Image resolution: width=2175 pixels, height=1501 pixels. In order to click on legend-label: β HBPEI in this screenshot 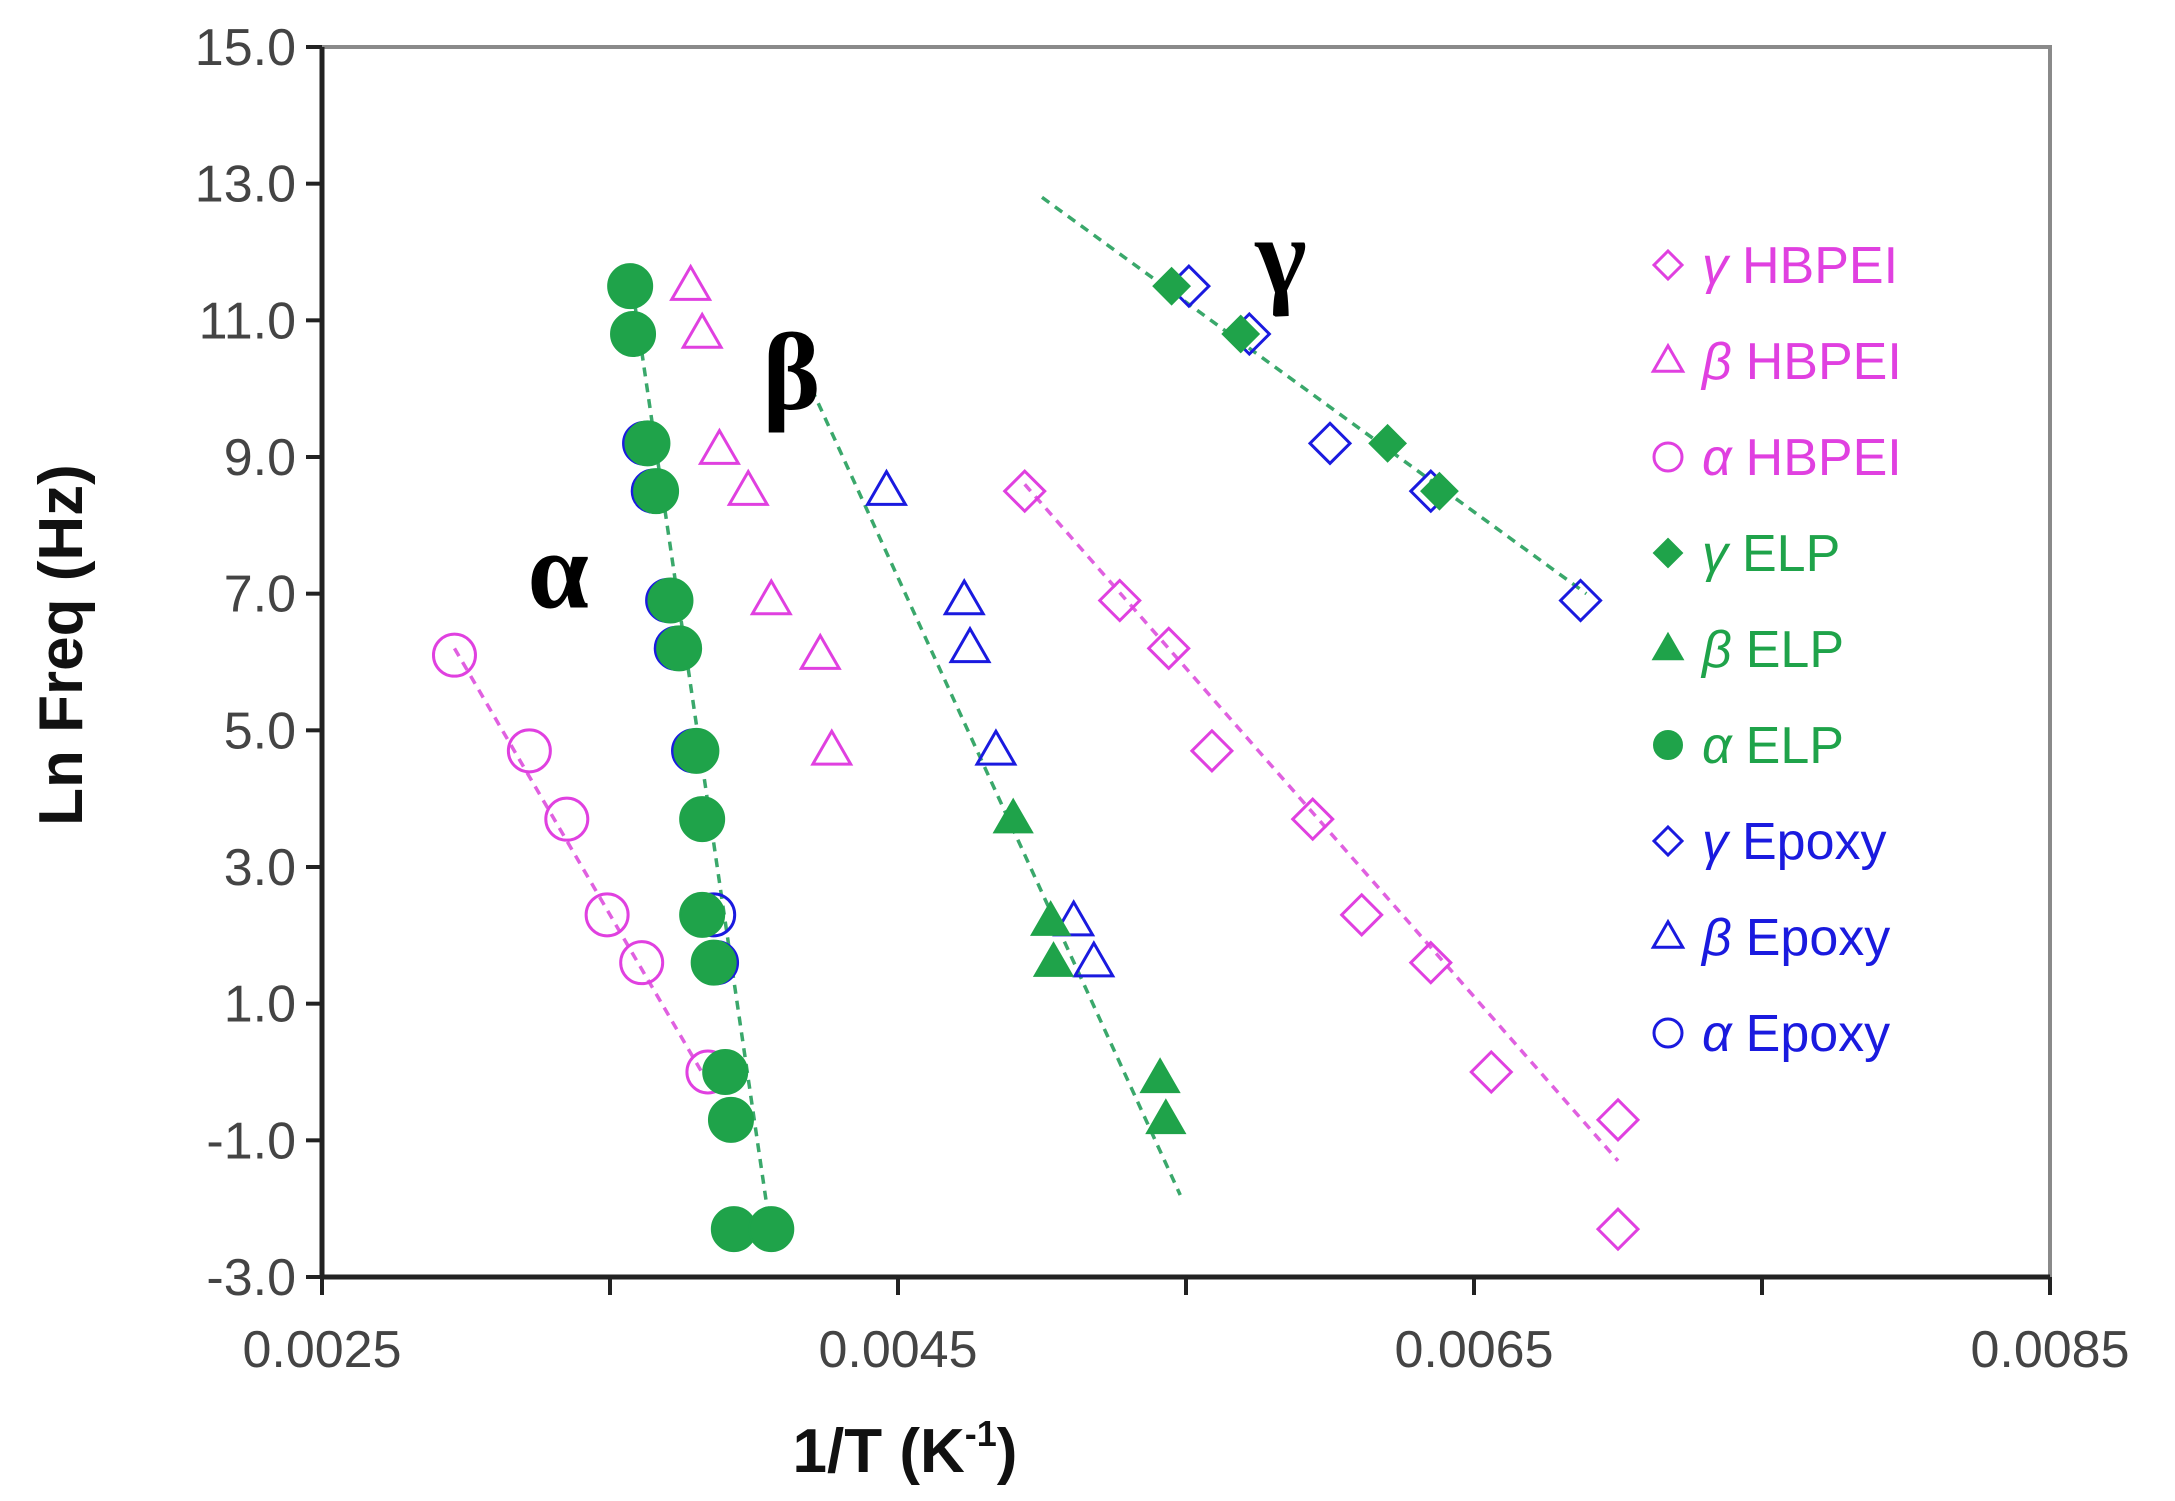, I will do `click(1801, 362)`.